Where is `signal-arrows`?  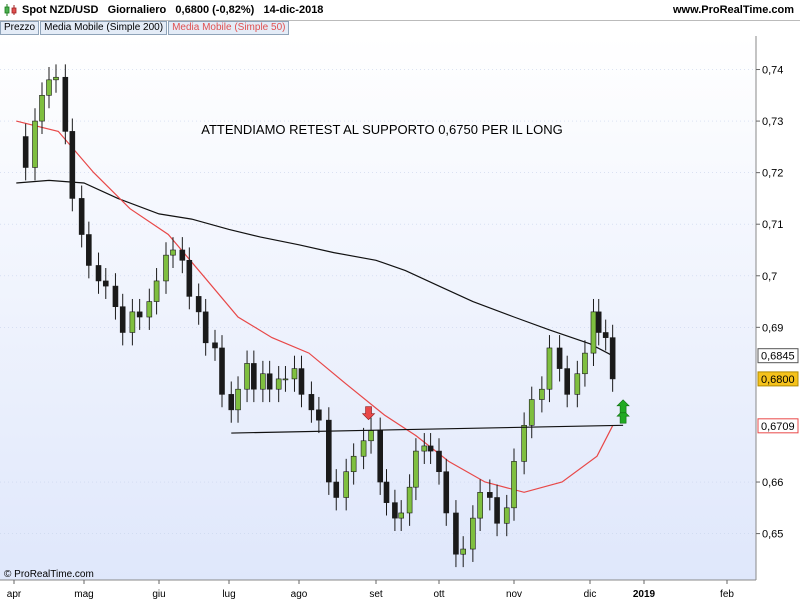
signal-arrows is located at coordinates (495, 411).